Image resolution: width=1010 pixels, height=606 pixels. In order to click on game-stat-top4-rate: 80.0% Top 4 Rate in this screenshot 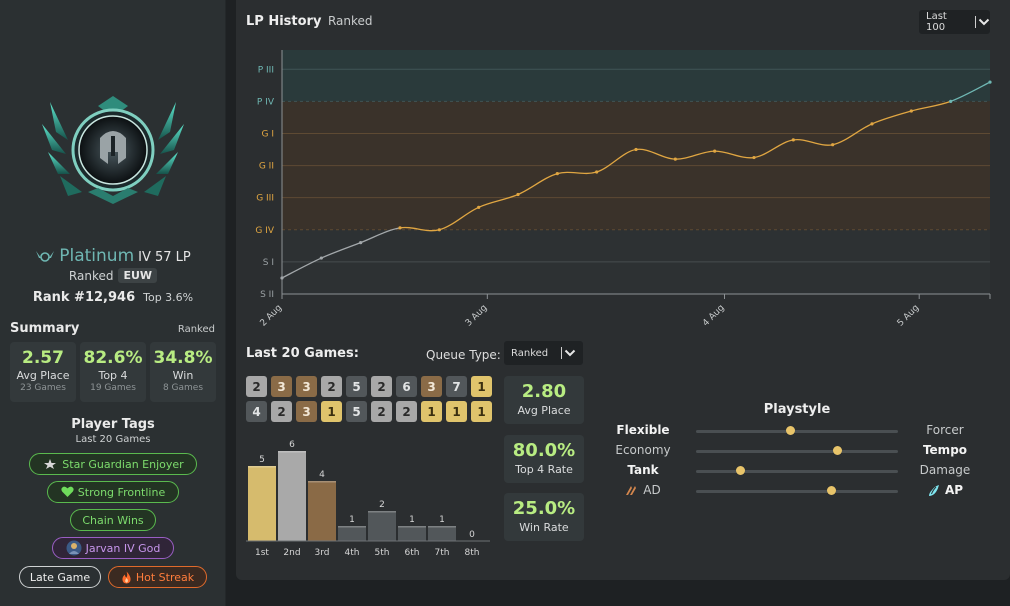, I will do `click(544, 459)`.